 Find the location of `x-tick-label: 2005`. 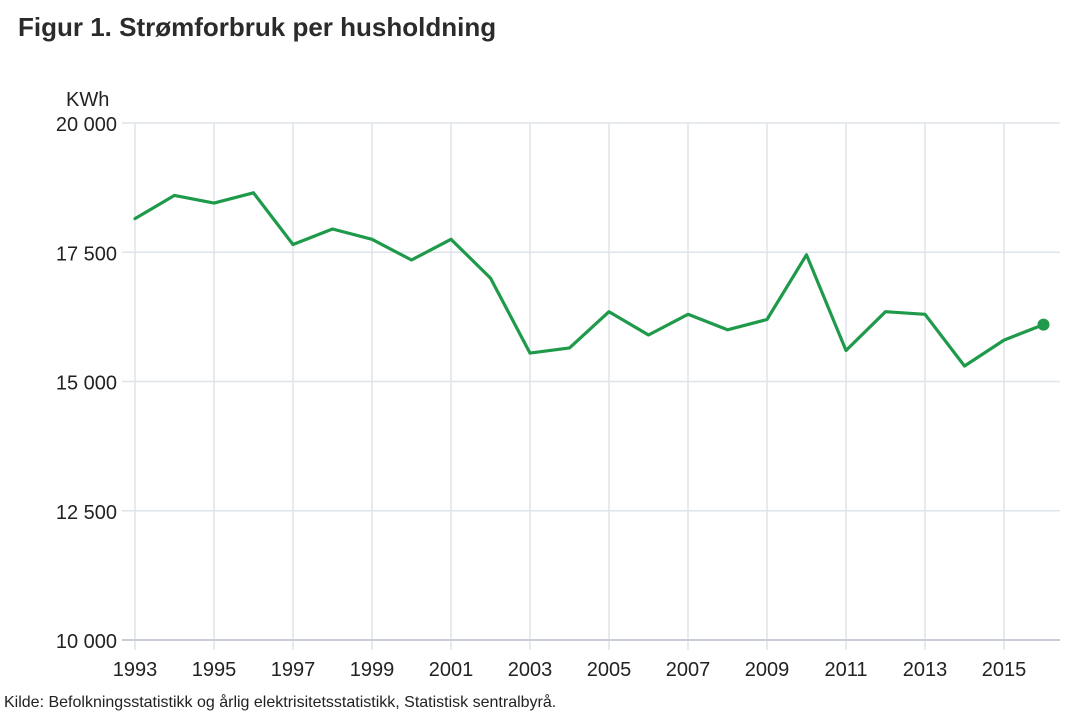

x-tick-label: 2005 is located at coordinates (609, 670).